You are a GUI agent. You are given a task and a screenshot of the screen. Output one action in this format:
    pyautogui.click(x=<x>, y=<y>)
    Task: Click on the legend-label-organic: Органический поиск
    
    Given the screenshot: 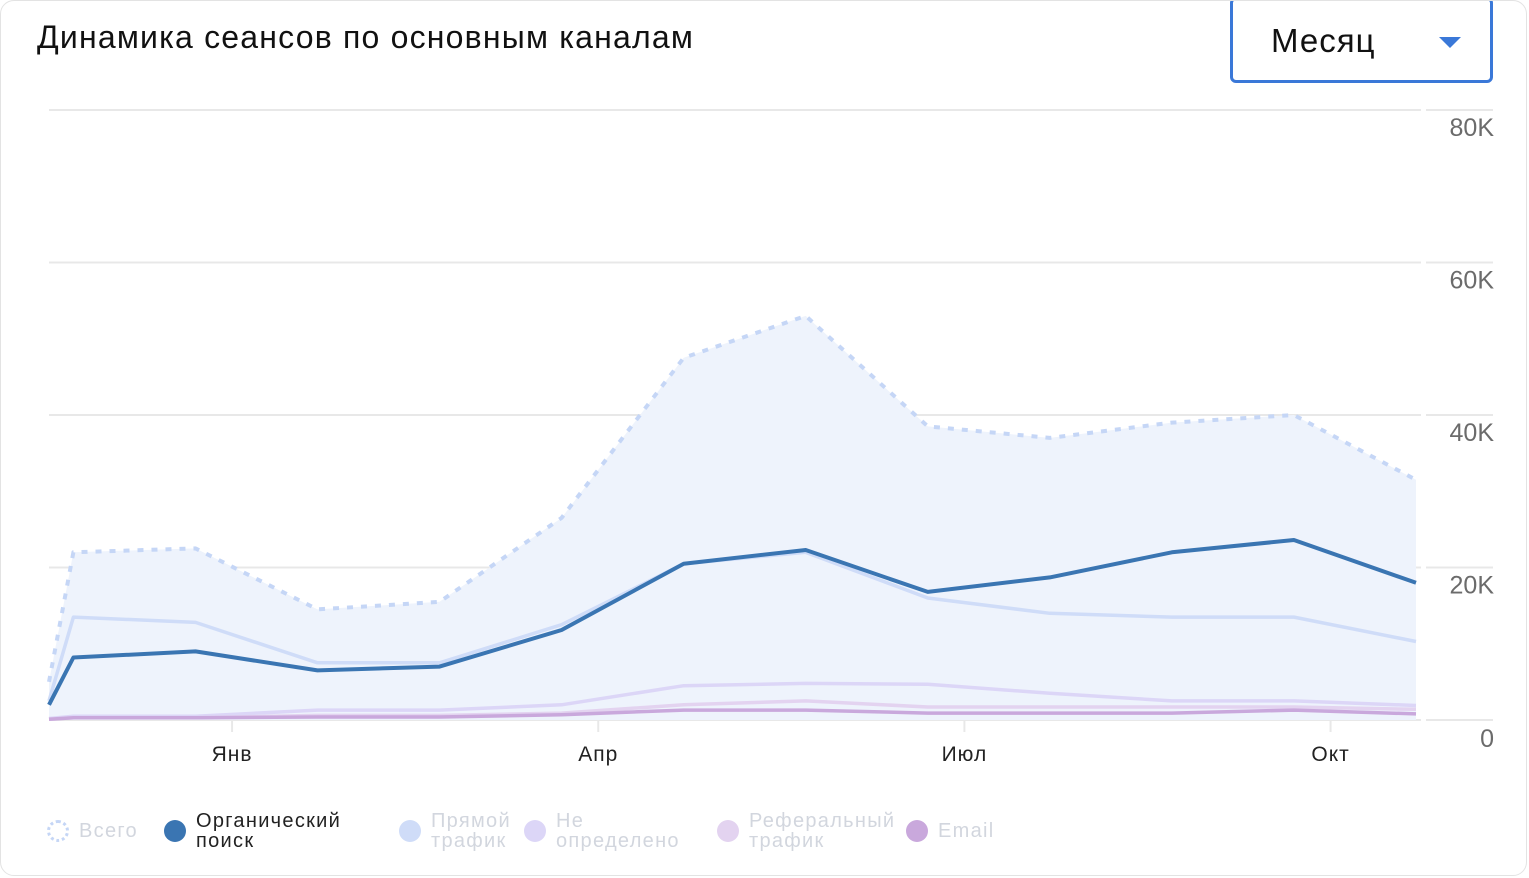 What is the action you would take?
    pyautogui.click(x=269, y=831)
    